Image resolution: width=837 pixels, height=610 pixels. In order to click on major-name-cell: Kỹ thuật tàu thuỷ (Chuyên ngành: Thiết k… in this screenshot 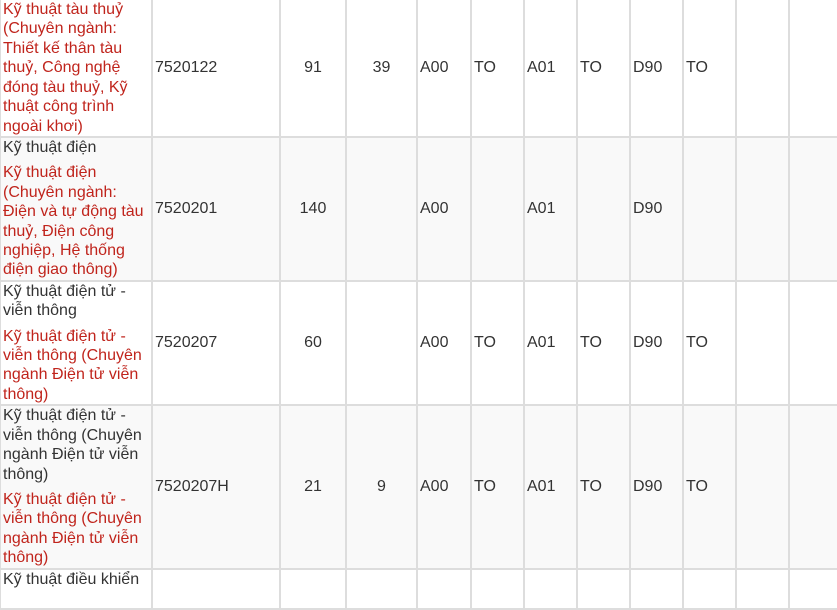, I will do `click(76, 69)`.